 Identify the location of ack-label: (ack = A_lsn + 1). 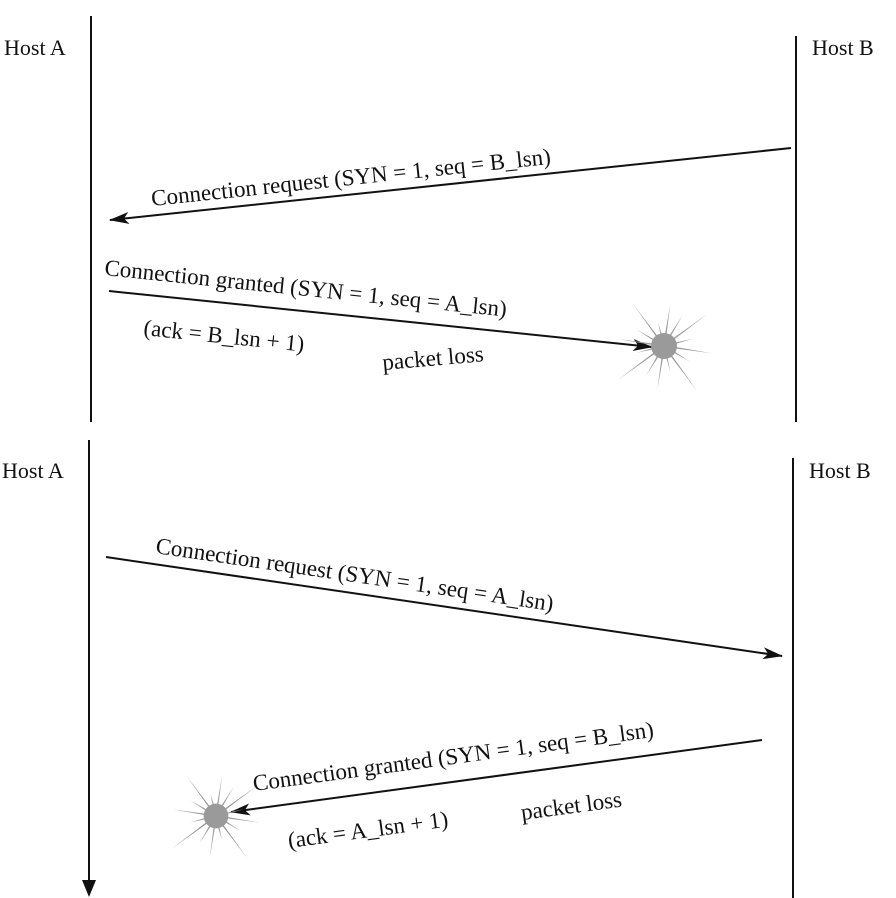
(367, 830).